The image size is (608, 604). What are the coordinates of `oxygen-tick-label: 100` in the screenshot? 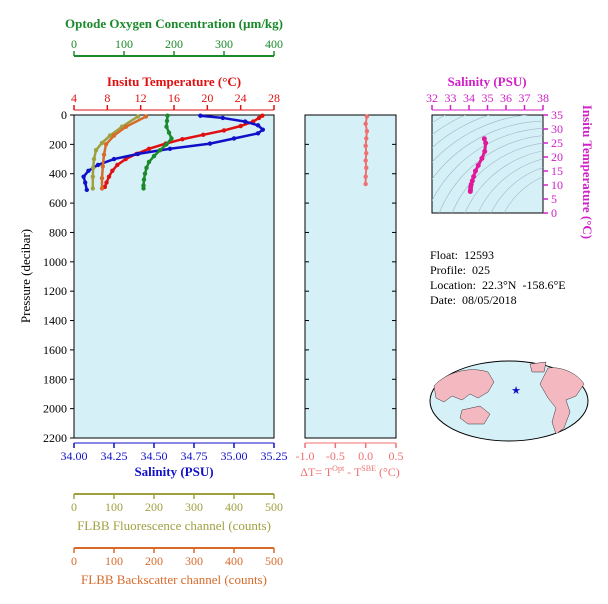 It's located at (124, 44).